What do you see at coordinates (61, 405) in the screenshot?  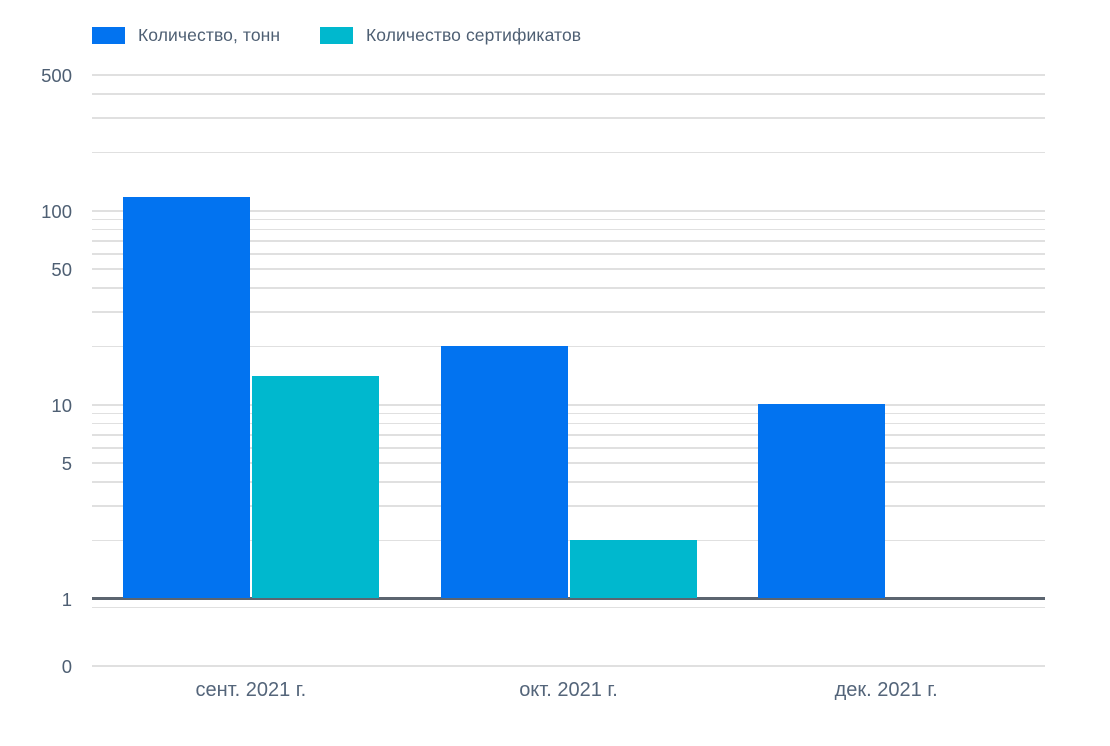 I see `y-tick-label: 10` at bounding box center [61, 405].